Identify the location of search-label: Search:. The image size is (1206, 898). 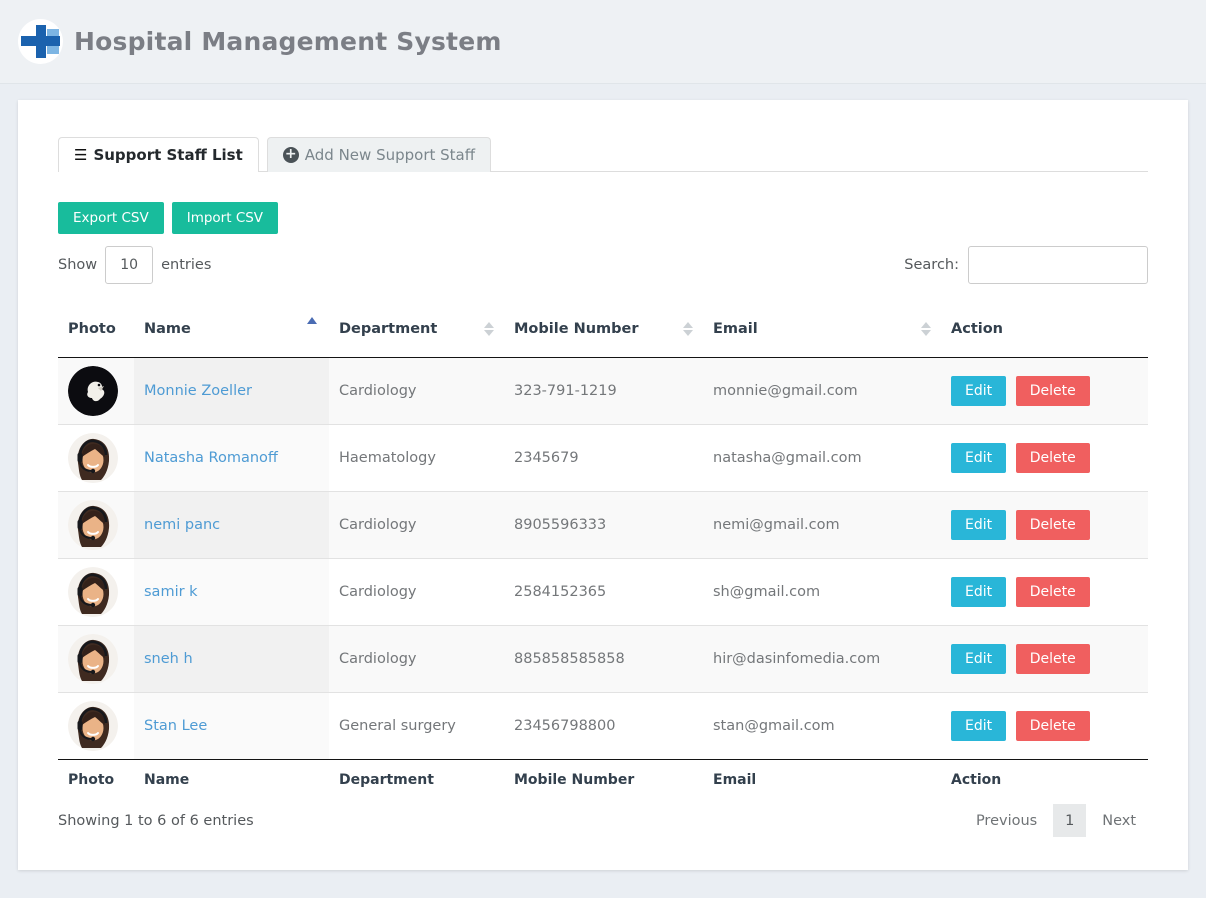
(931, 265).